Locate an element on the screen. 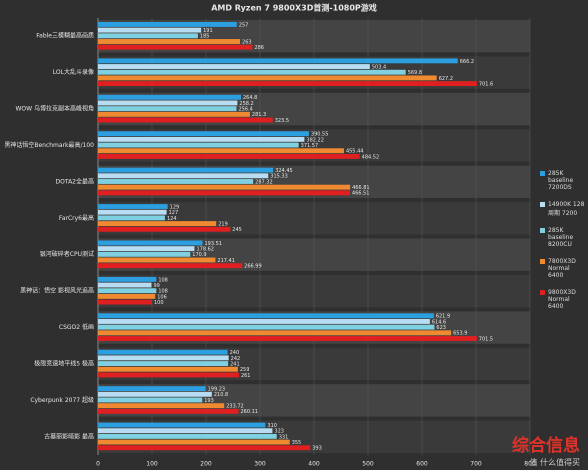 The width and height of the screenshot is (588, 470). y-tick-label: 极限竞速地平线5 极高 is located at coordinates (64, 363).